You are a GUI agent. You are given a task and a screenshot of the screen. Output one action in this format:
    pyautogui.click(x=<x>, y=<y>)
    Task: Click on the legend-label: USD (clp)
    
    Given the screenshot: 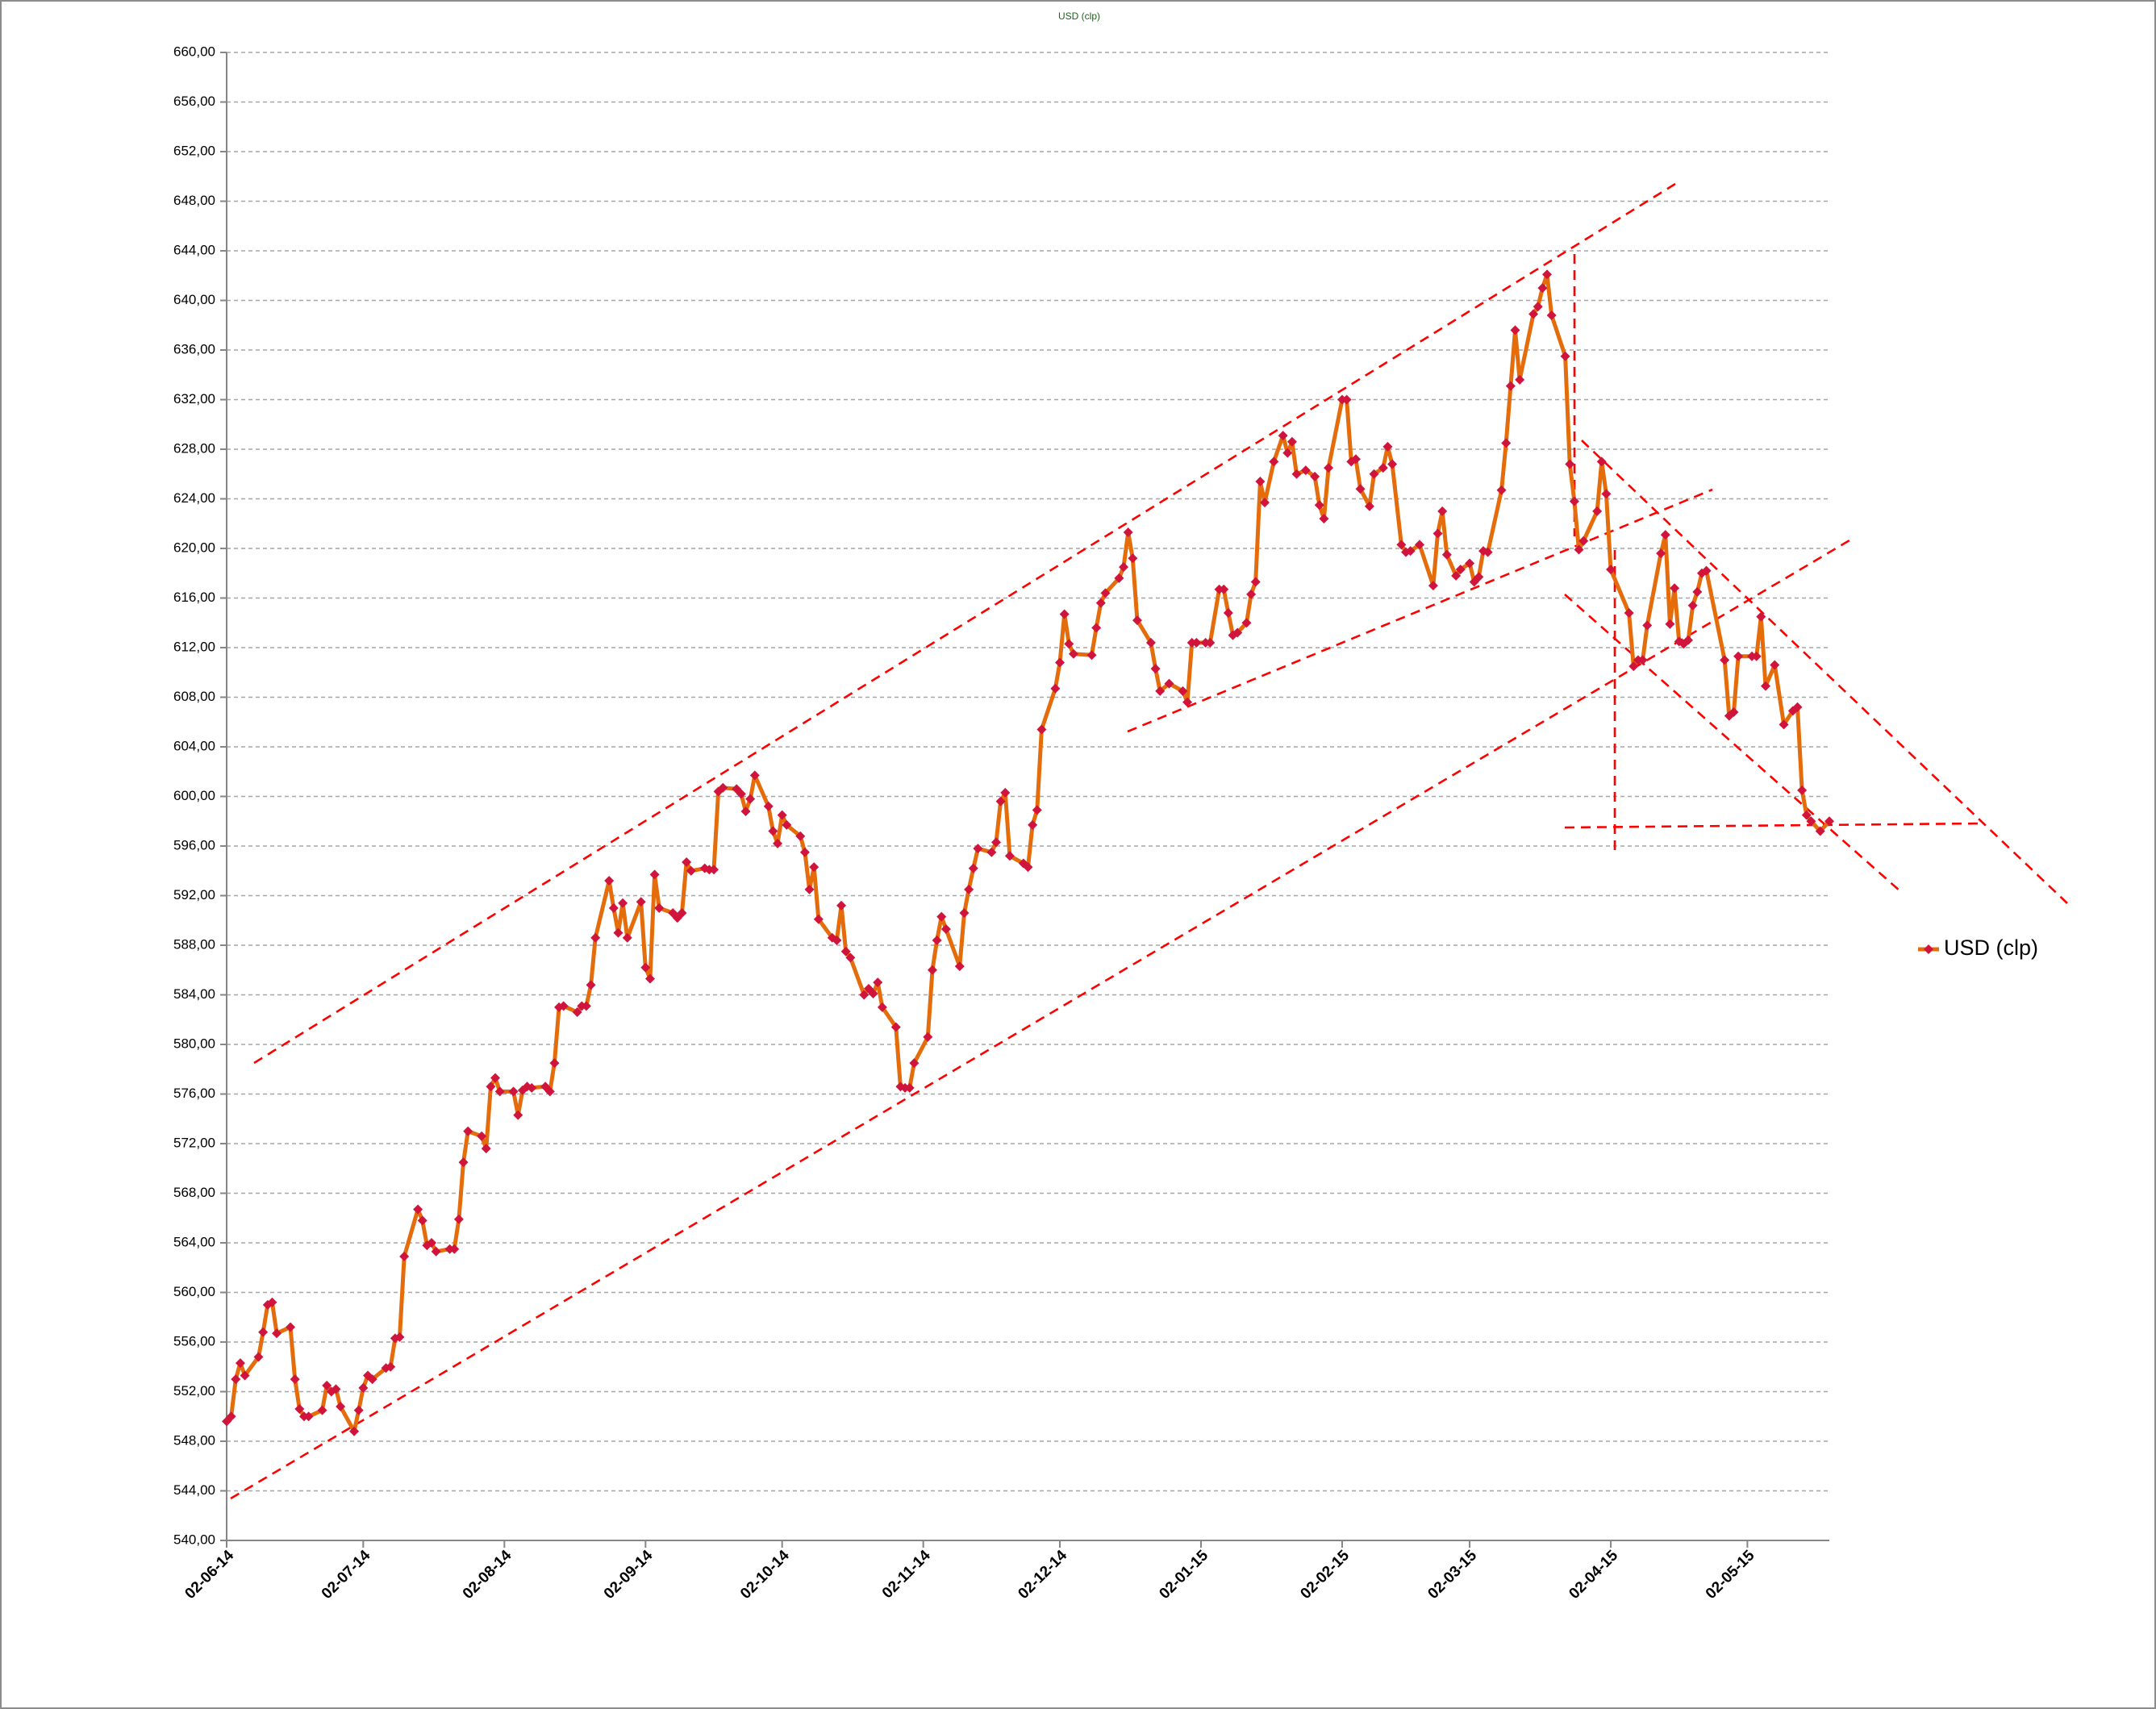 What is the action you would take?
    pyautogui.click(x=1991, y=948)
    